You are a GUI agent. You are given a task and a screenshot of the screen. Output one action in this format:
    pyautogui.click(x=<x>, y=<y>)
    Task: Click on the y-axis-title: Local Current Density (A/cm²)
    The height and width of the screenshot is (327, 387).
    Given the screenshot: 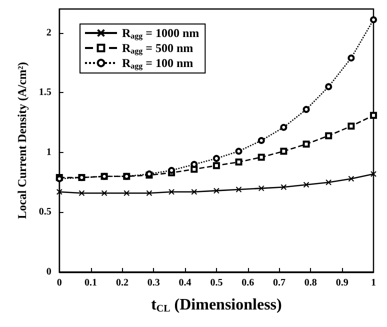 What is the action you would take?
    pyautogui.click(x=22, y=141)
    